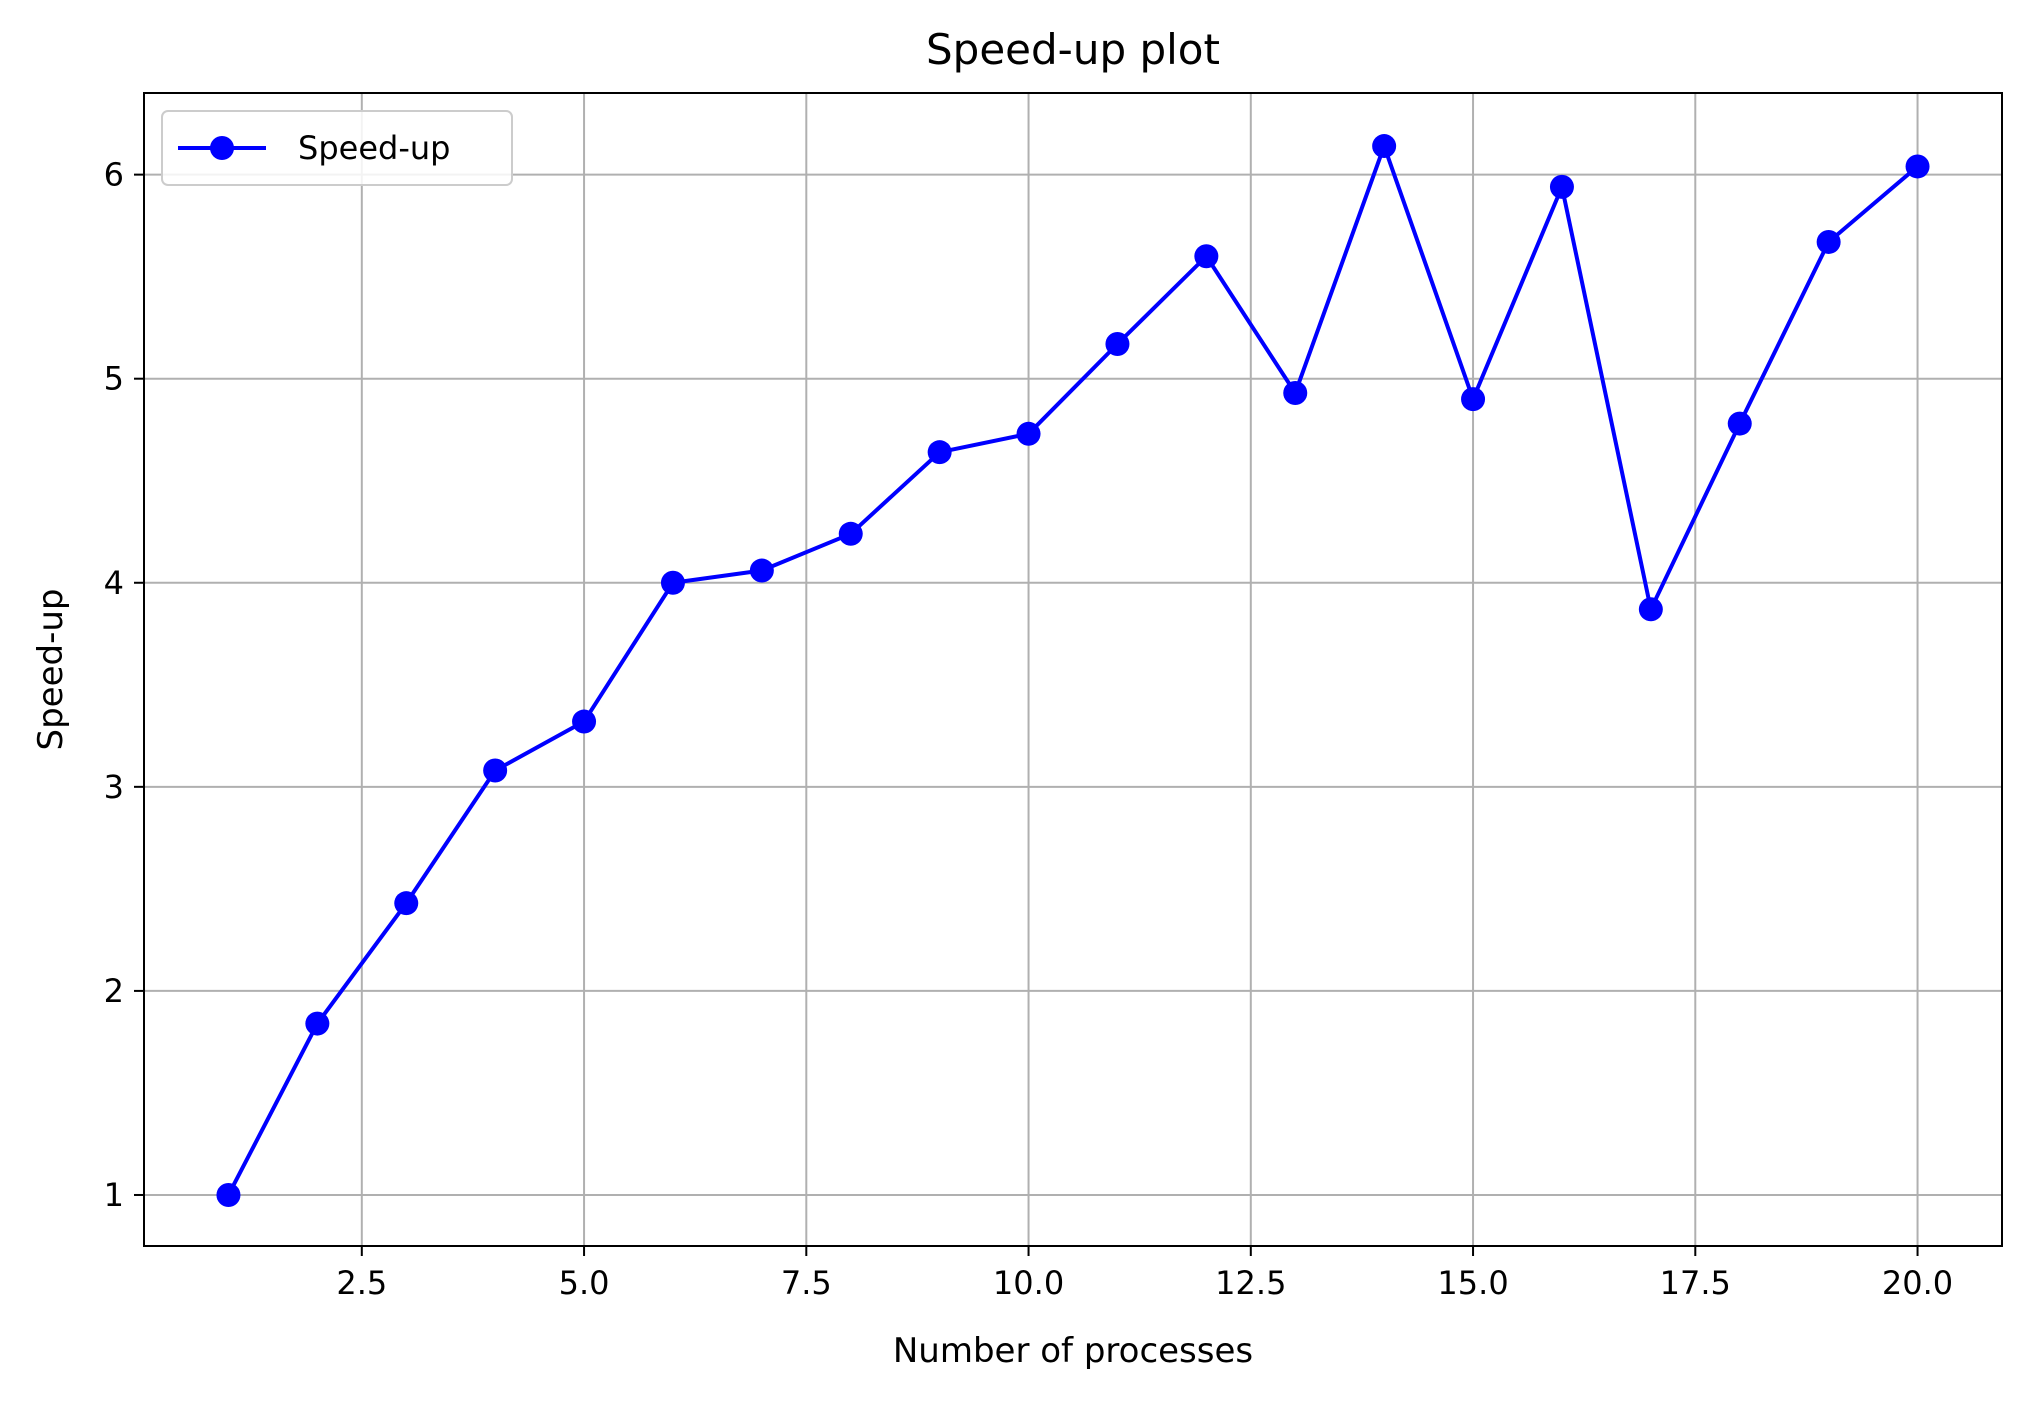 This screenshot has height=1403, width=2032. I want to click on x-tick-label: 10.0, so click(1028, 1283).